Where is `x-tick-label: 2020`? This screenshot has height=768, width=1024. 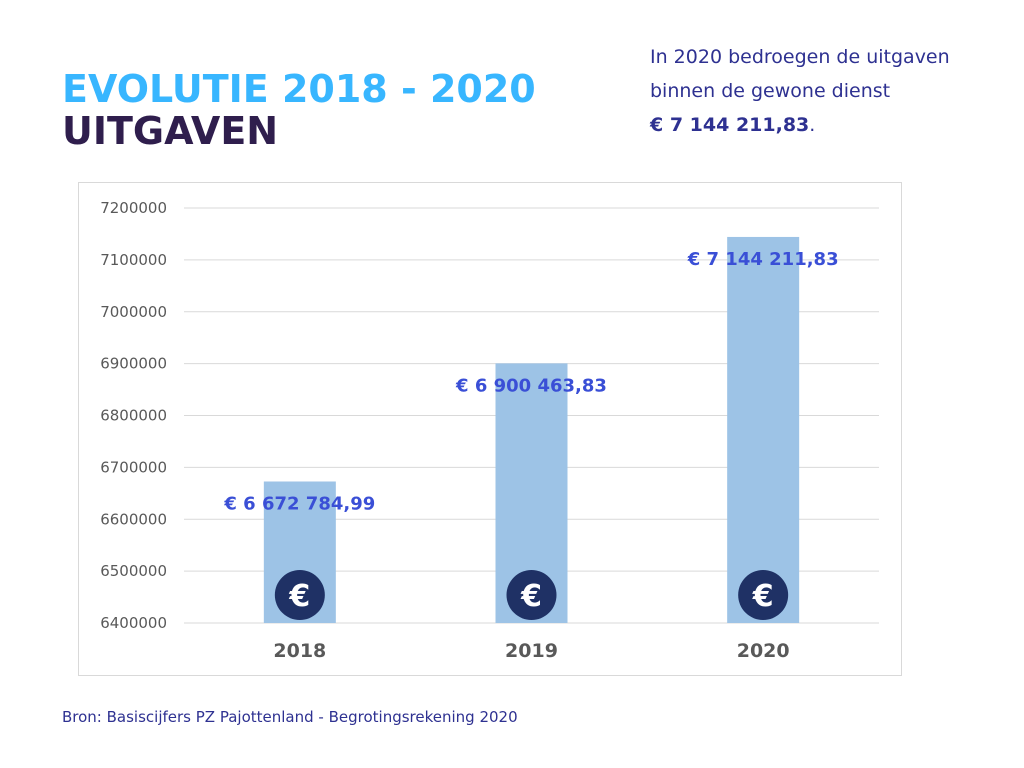 x-tick-label: 2020 is located at coordinates (763, 651).